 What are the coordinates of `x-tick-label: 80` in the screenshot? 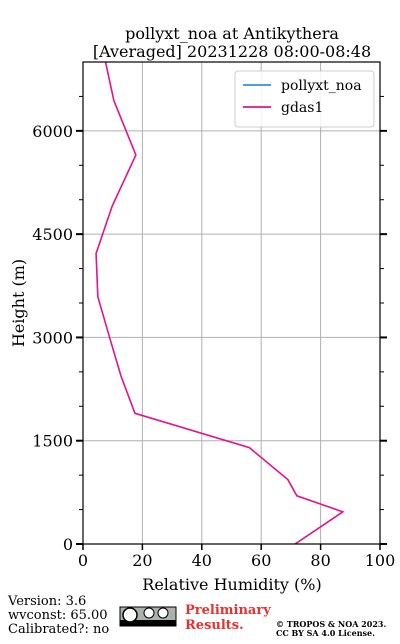 It's located at (320, 560).